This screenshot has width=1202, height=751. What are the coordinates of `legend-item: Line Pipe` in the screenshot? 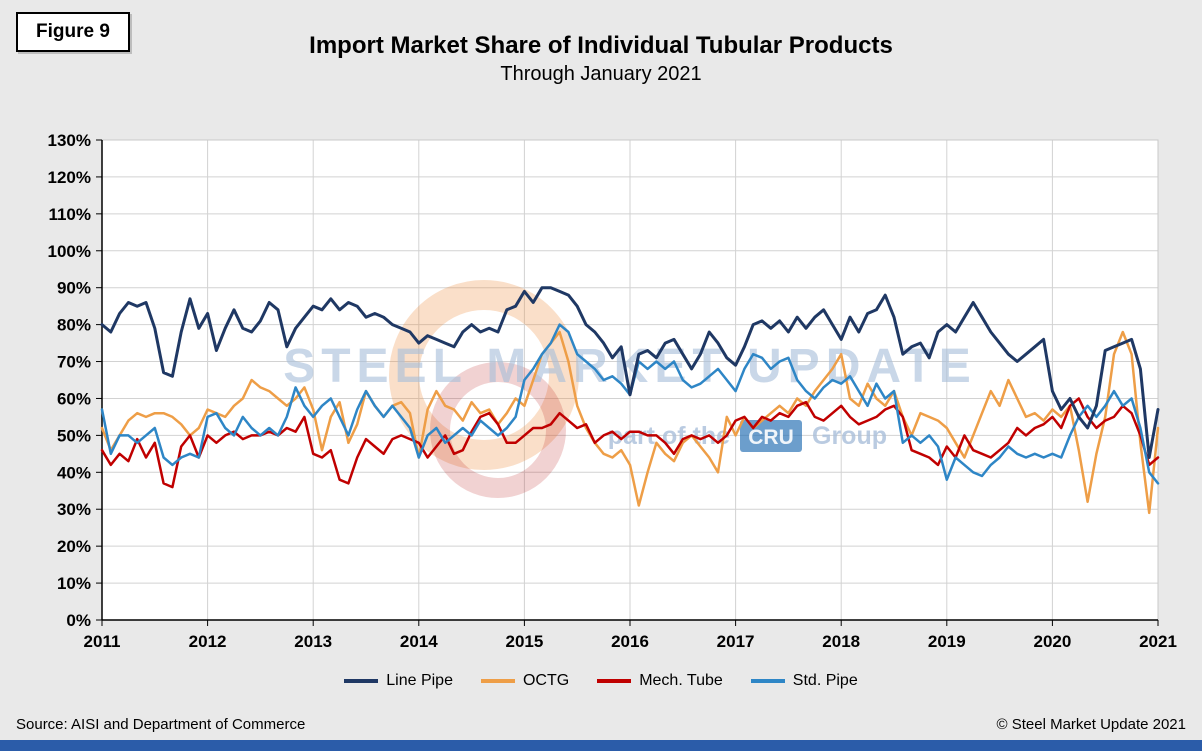 It's located at (398, 681).